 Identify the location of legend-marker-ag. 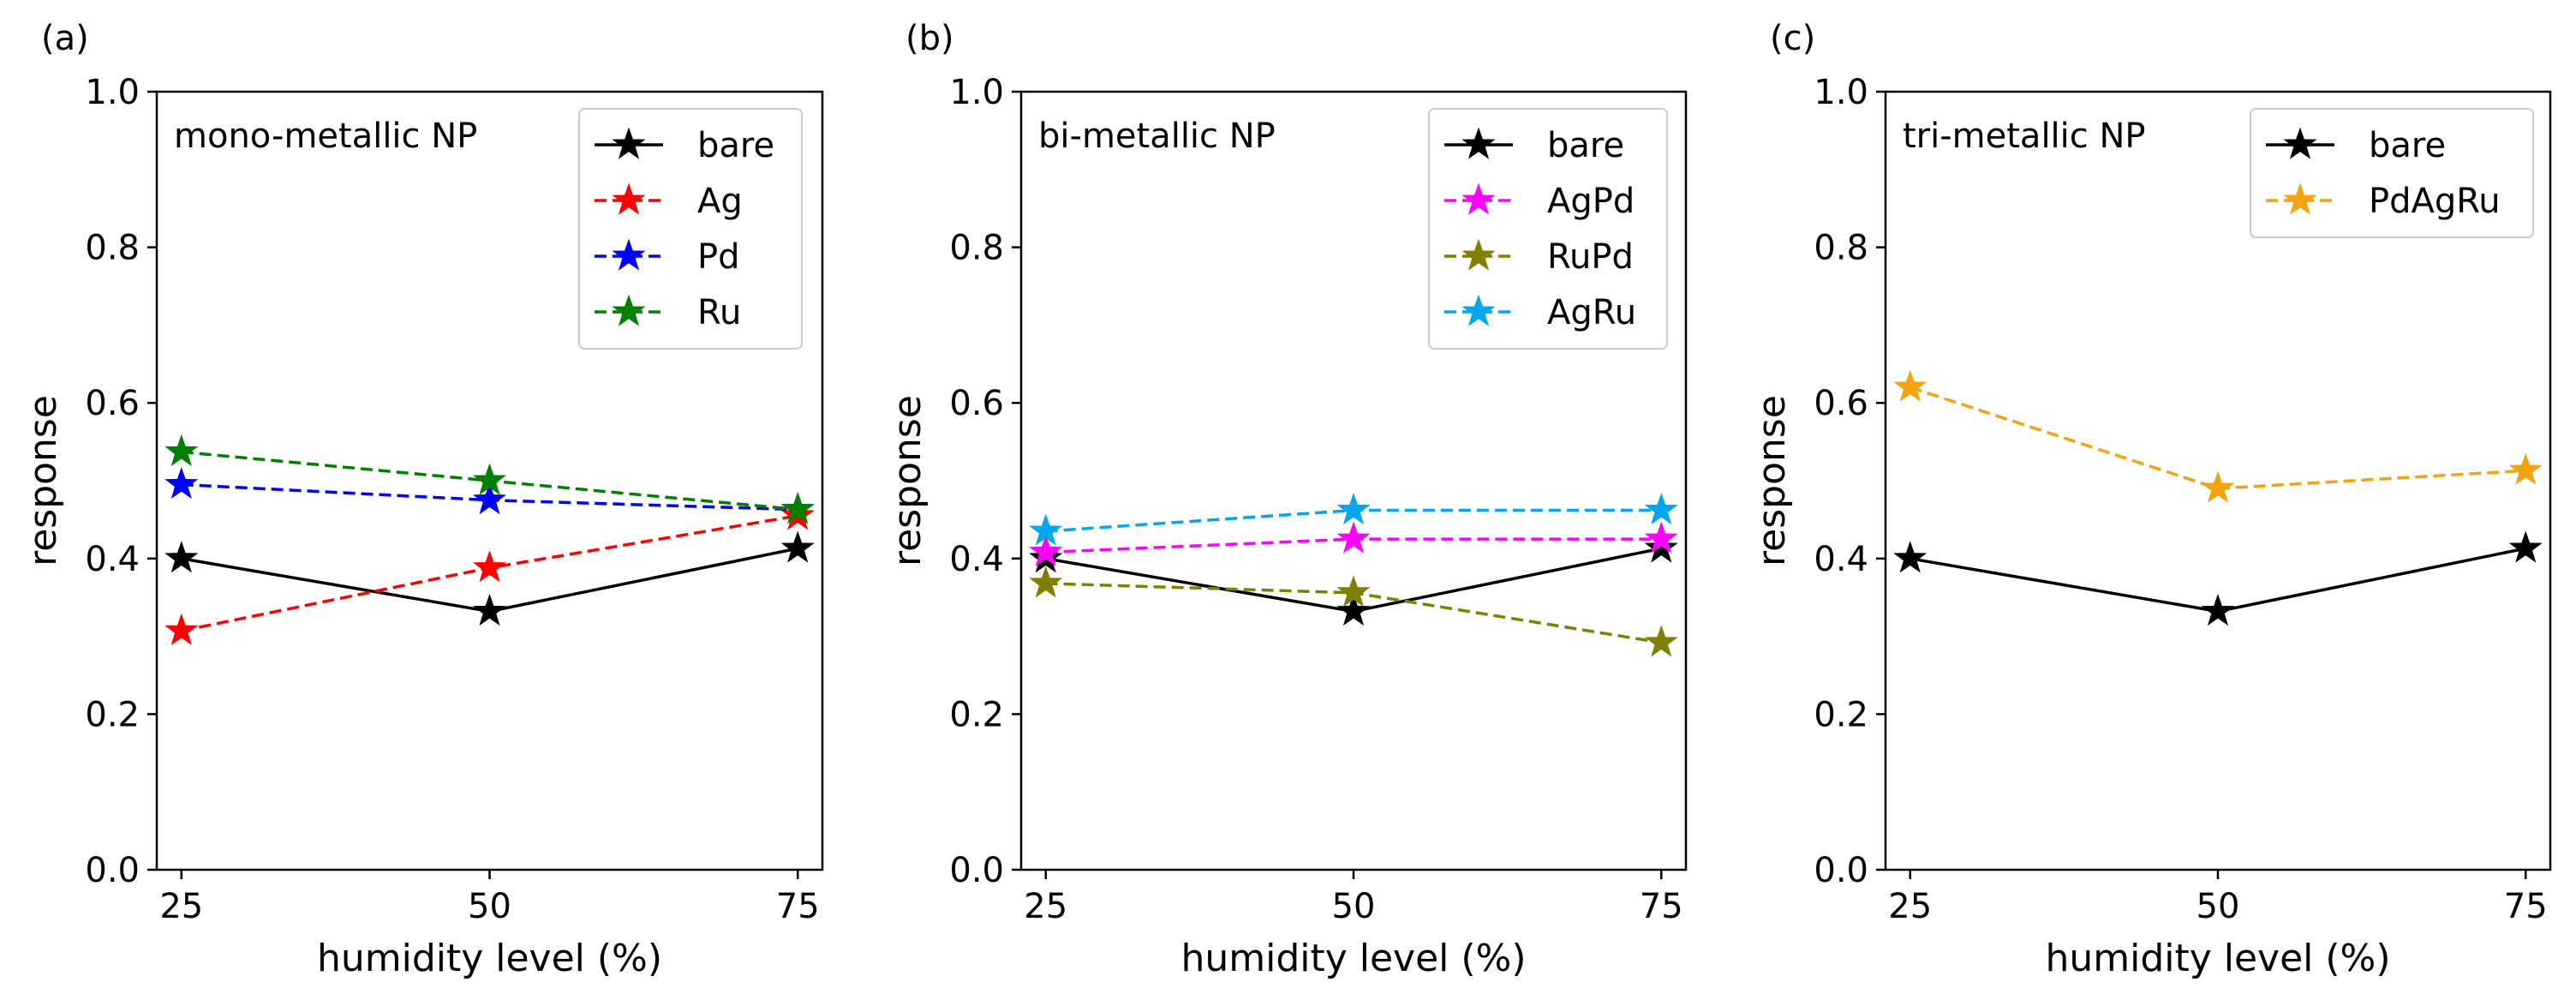
(629, 199).